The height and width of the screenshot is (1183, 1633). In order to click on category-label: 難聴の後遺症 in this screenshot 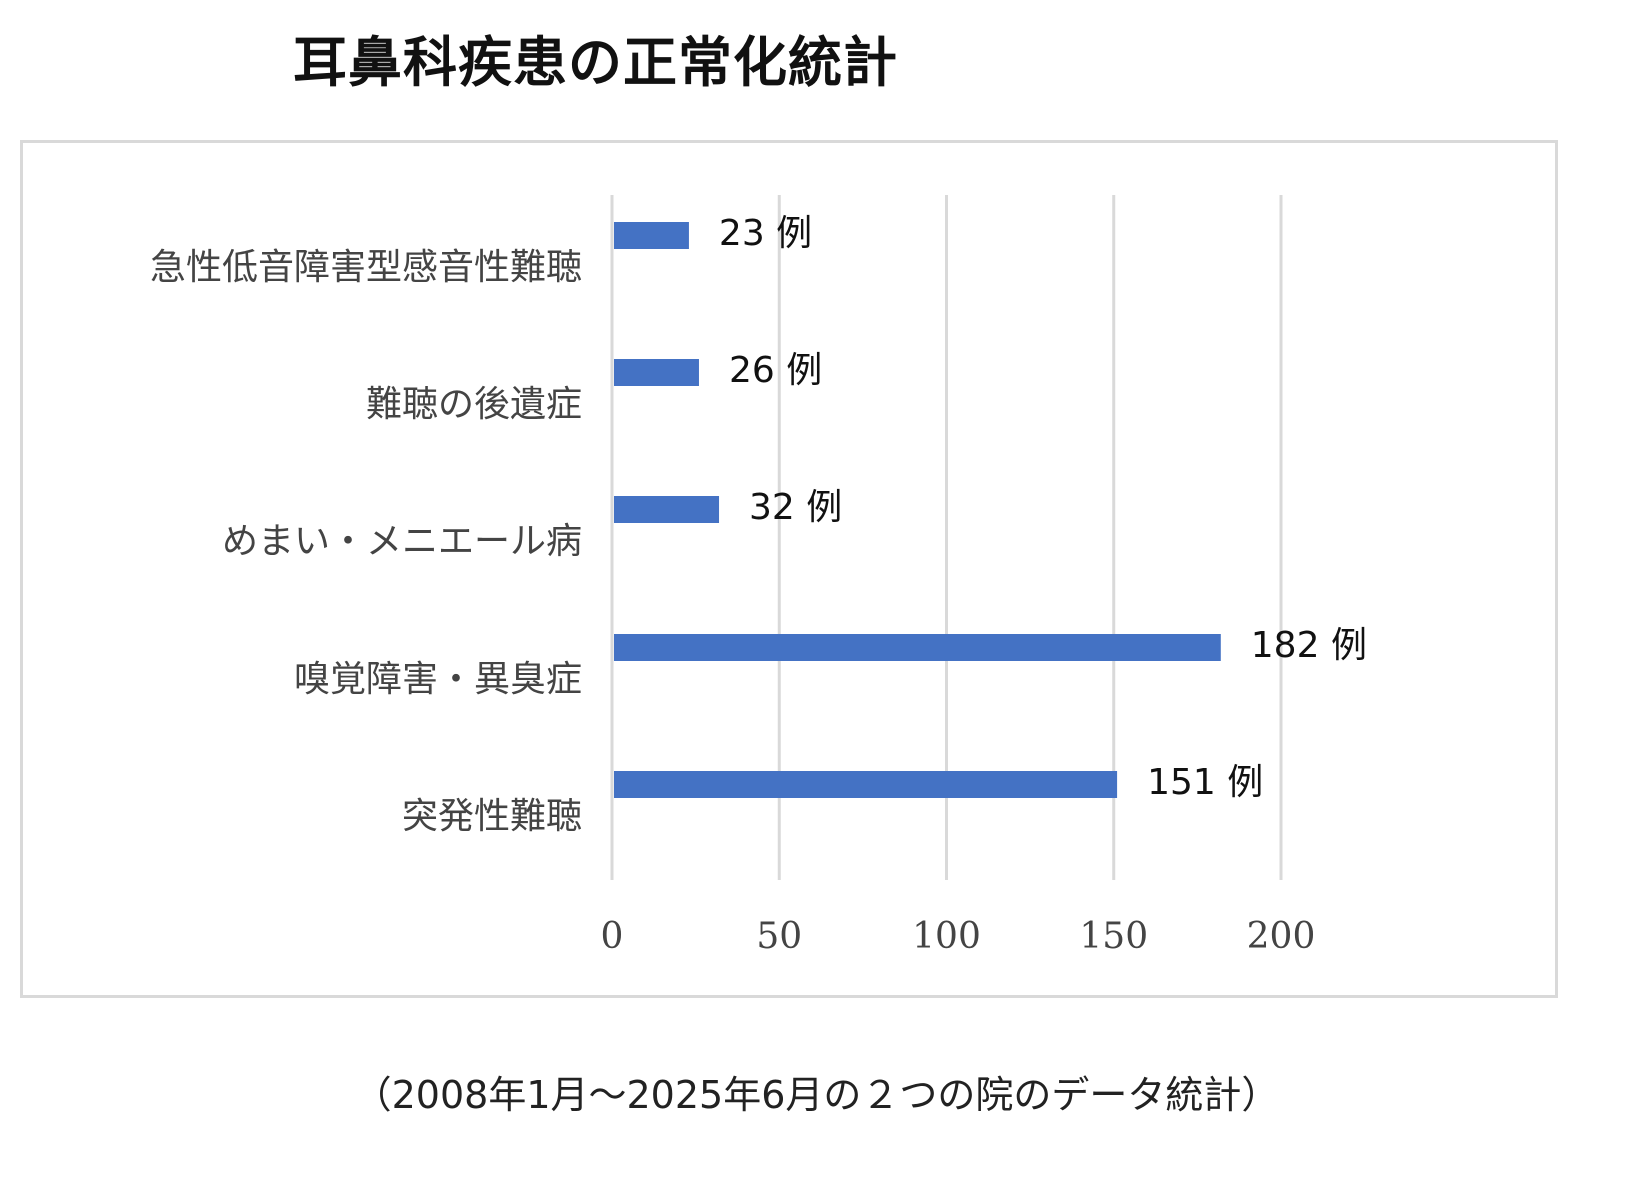, I will do `click(474, 404)`.